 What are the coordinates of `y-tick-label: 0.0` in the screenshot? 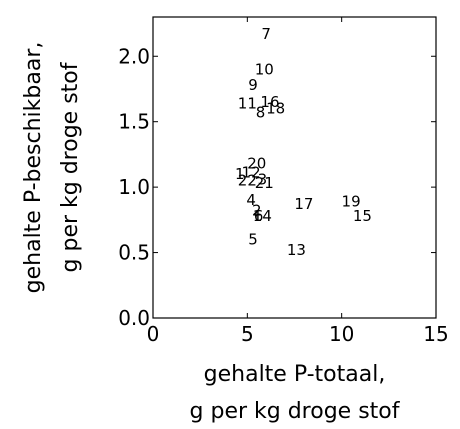 It's located at (134, 318).